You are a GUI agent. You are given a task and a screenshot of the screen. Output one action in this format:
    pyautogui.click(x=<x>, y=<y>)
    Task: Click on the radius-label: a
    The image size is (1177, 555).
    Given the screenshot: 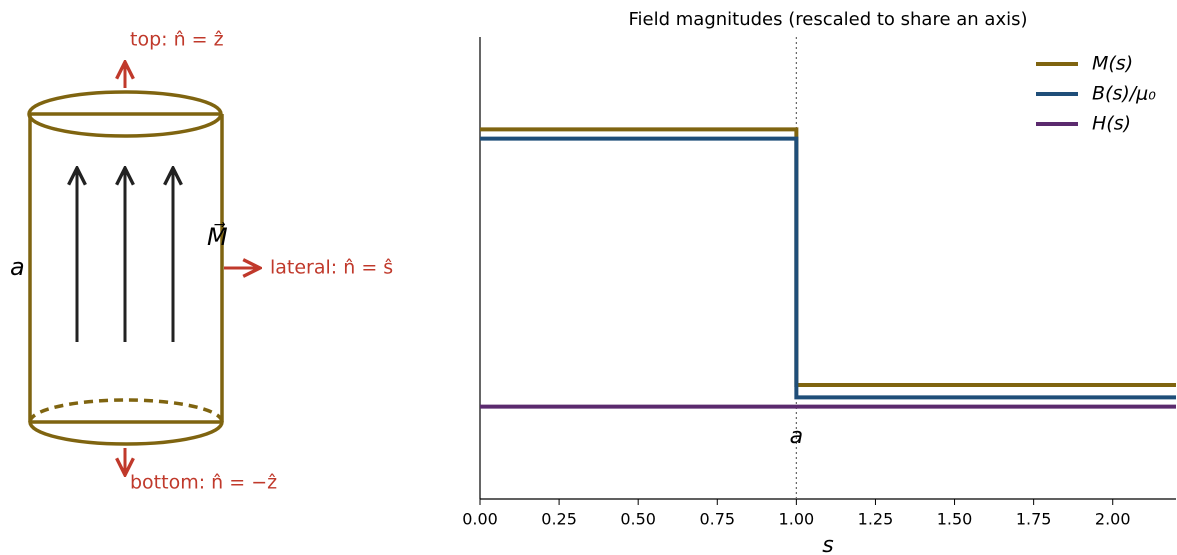 What is the action you would take?
    pyautogui.click(x=17, y=267)
    